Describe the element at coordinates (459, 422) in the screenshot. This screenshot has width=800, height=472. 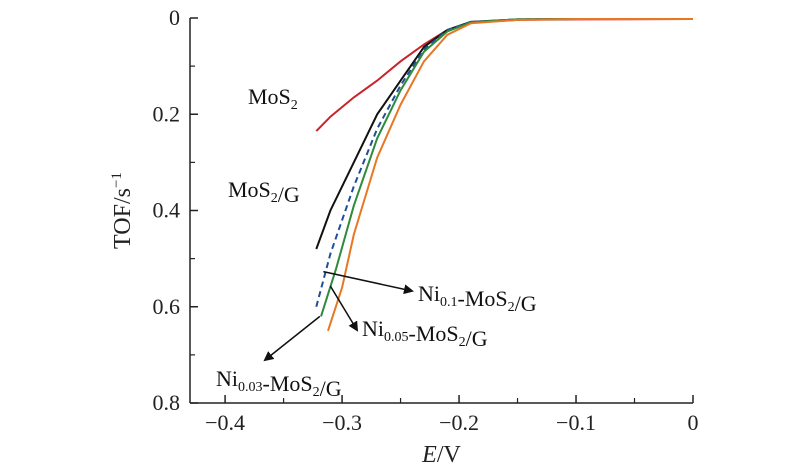
I see `x-tick-label: −0.2` at that location.